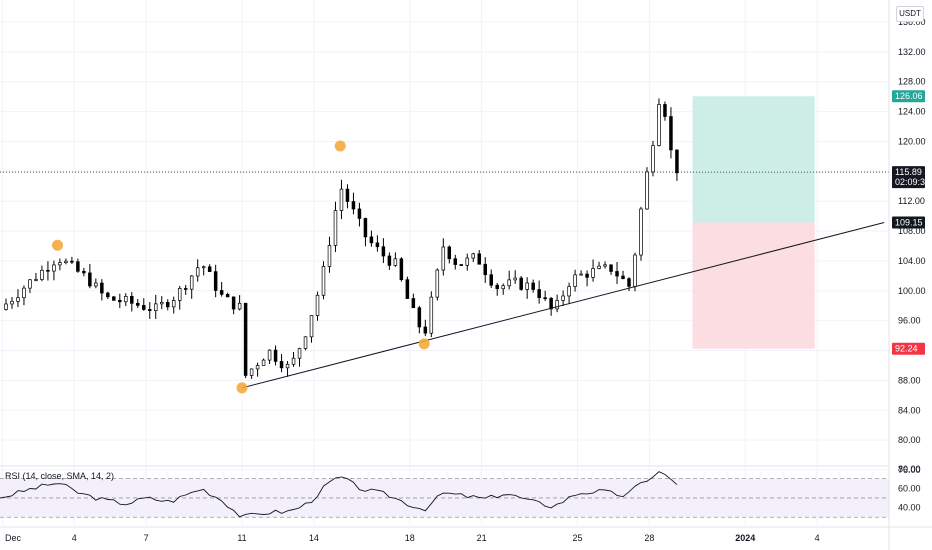 The width and height of the screenshot is (932, 550). Describe the element at coordinates (753, 159) in the screenshot. I see `target-zone` at that location.